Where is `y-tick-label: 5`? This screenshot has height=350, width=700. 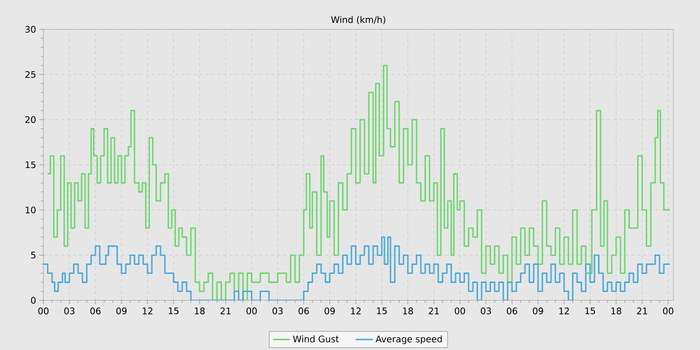 y-tick-label: 5 is located at coordinates (33, 255).